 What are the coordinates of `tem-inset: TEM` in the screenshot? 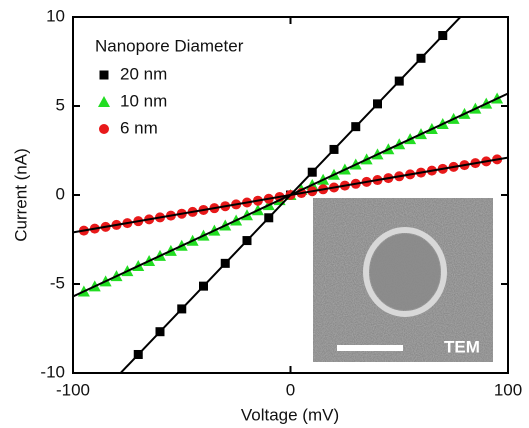 It's located at (403, 280).